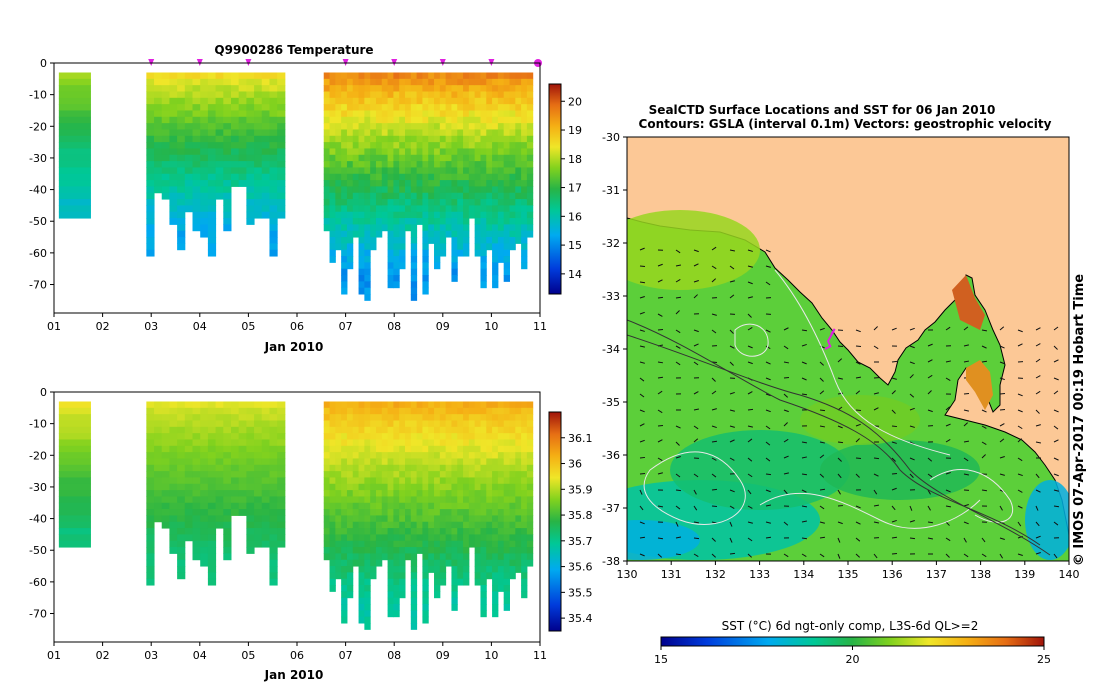 This screenshot has height=700, width=1099. I want to click on x-tick-label: 04, so click(200, 326).